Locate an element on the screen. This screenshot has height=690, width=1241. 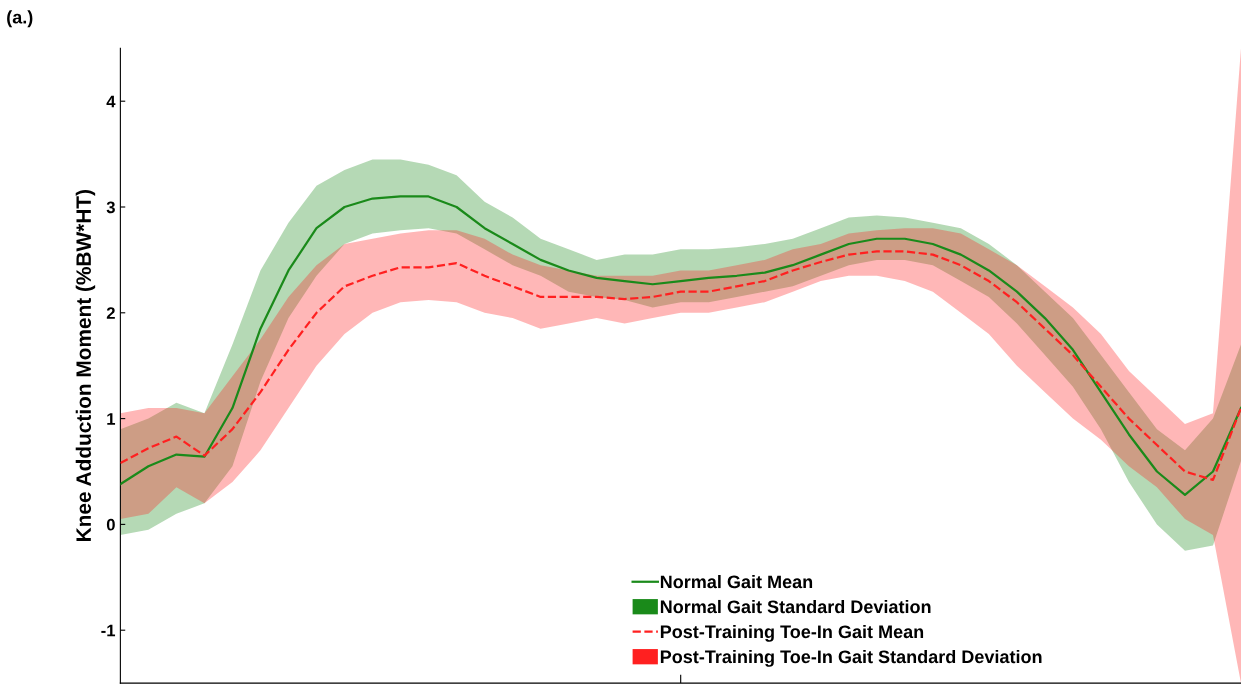
chart-title: (a.) is located at coordinates (20, 19).